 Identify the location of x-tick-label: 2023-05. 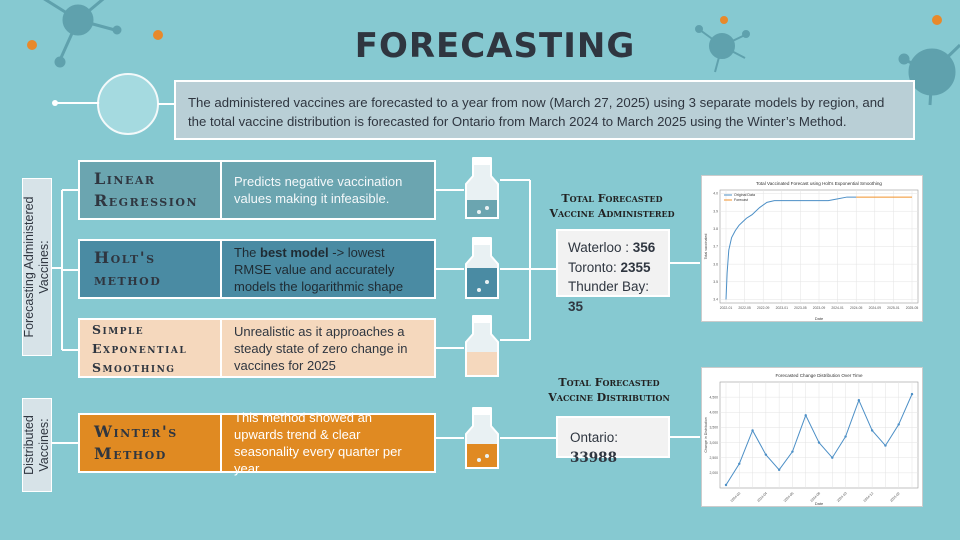
(800, 308).